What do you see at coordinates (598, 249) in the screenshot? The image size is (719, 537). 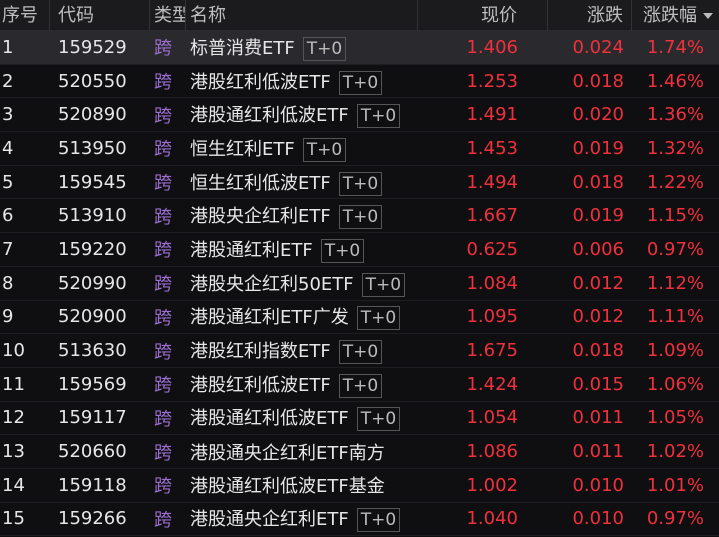 I see `row-change-text: 0.006` at bounding box center [598, 249].